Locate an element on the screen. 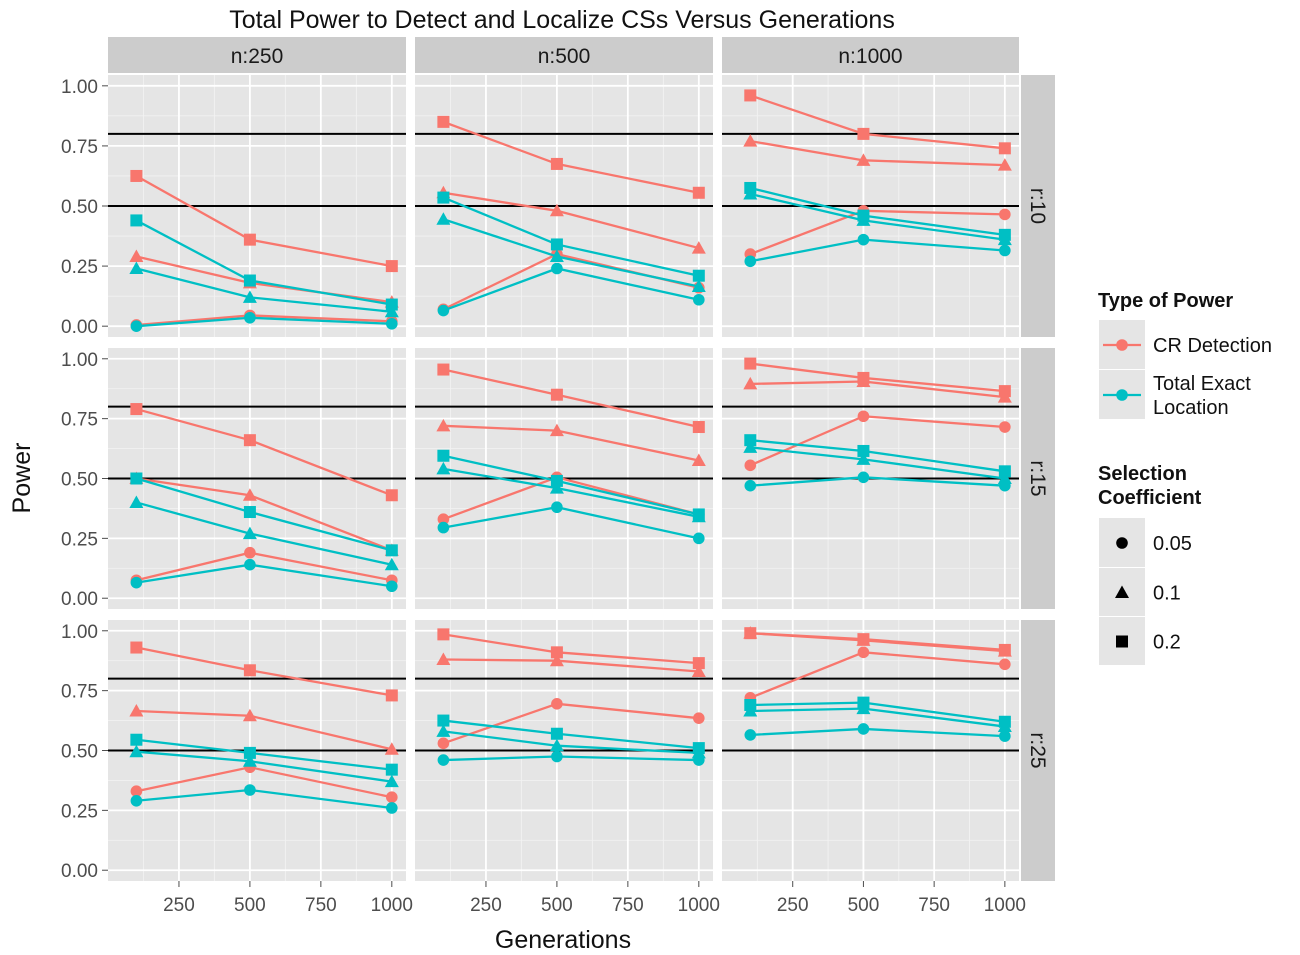 This screenshot has height=955, width=1300. legend-shape-label: 0.2 is located at coordinates (1167, 643).